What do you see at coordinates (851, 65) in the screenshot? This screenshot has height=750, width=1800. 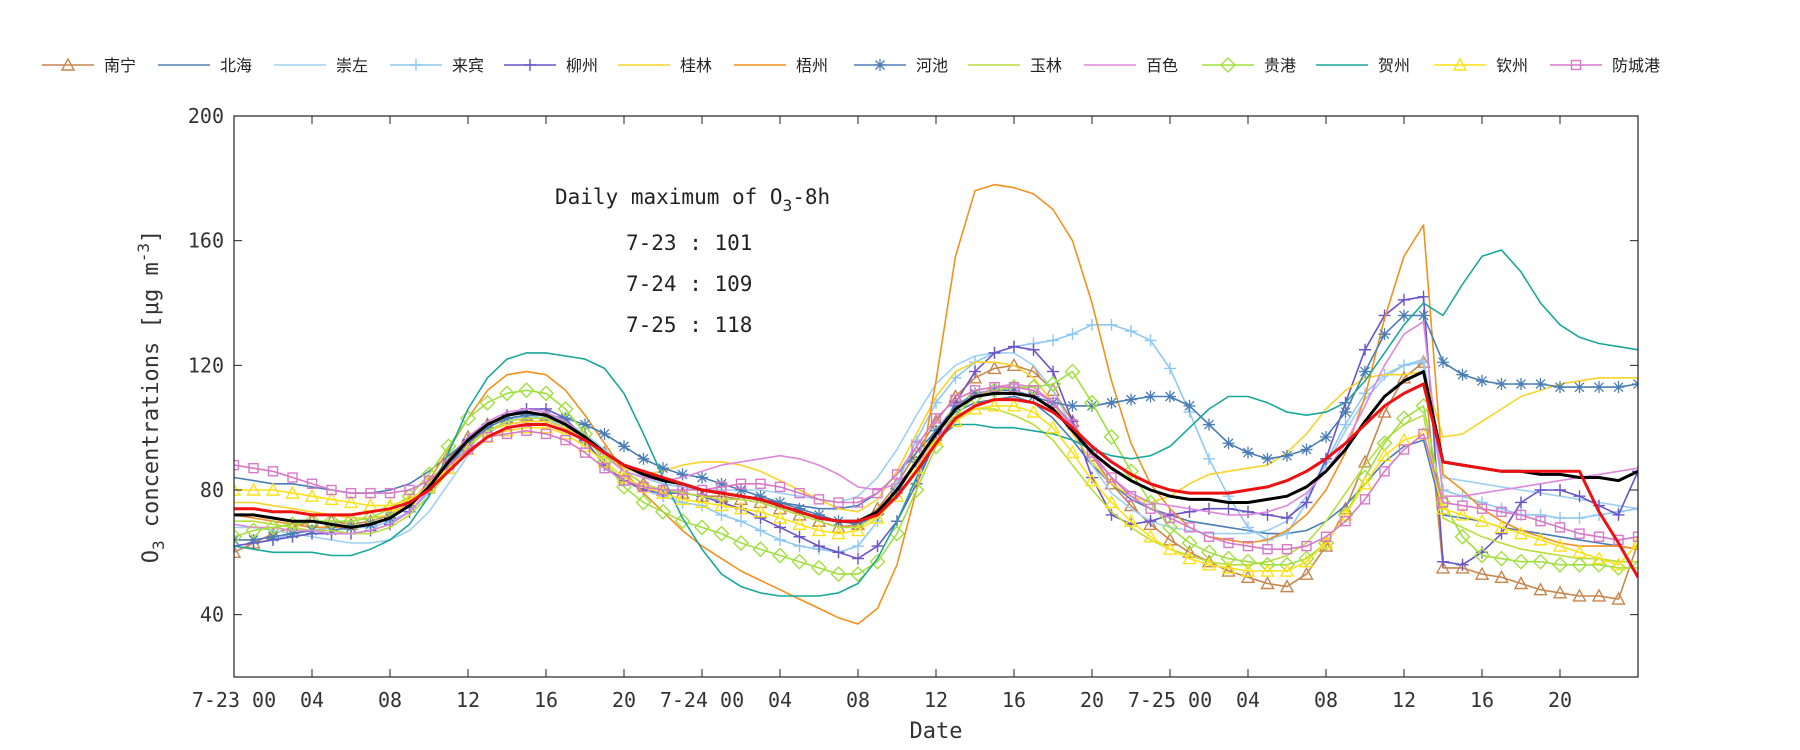 I see `legend: 南宁 北海 崇左 来宾 柳州 桂林 梧州 河池 玉林 百色 贵港 贺州 钦州 防城港` at bounding box center [851, 65].